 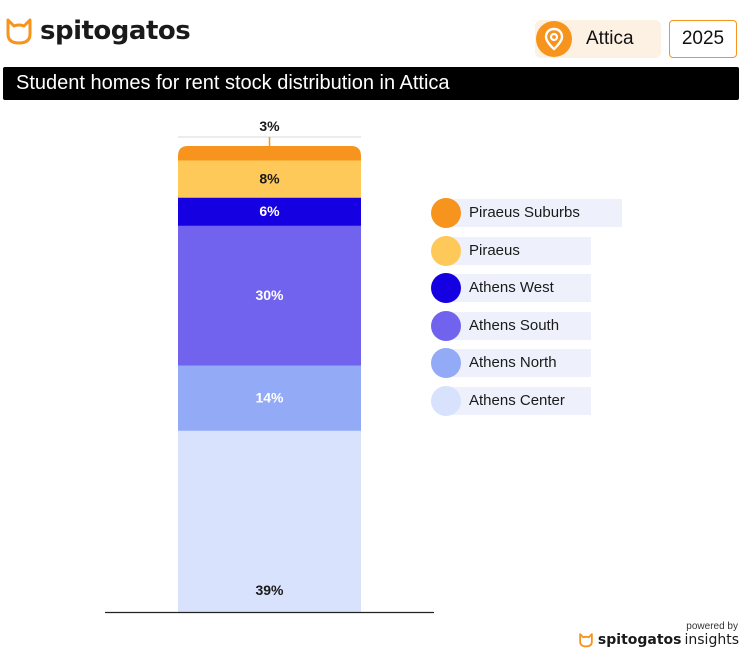 I want to click on data-label-piraeus: 8%, so click(x=269, y=179).